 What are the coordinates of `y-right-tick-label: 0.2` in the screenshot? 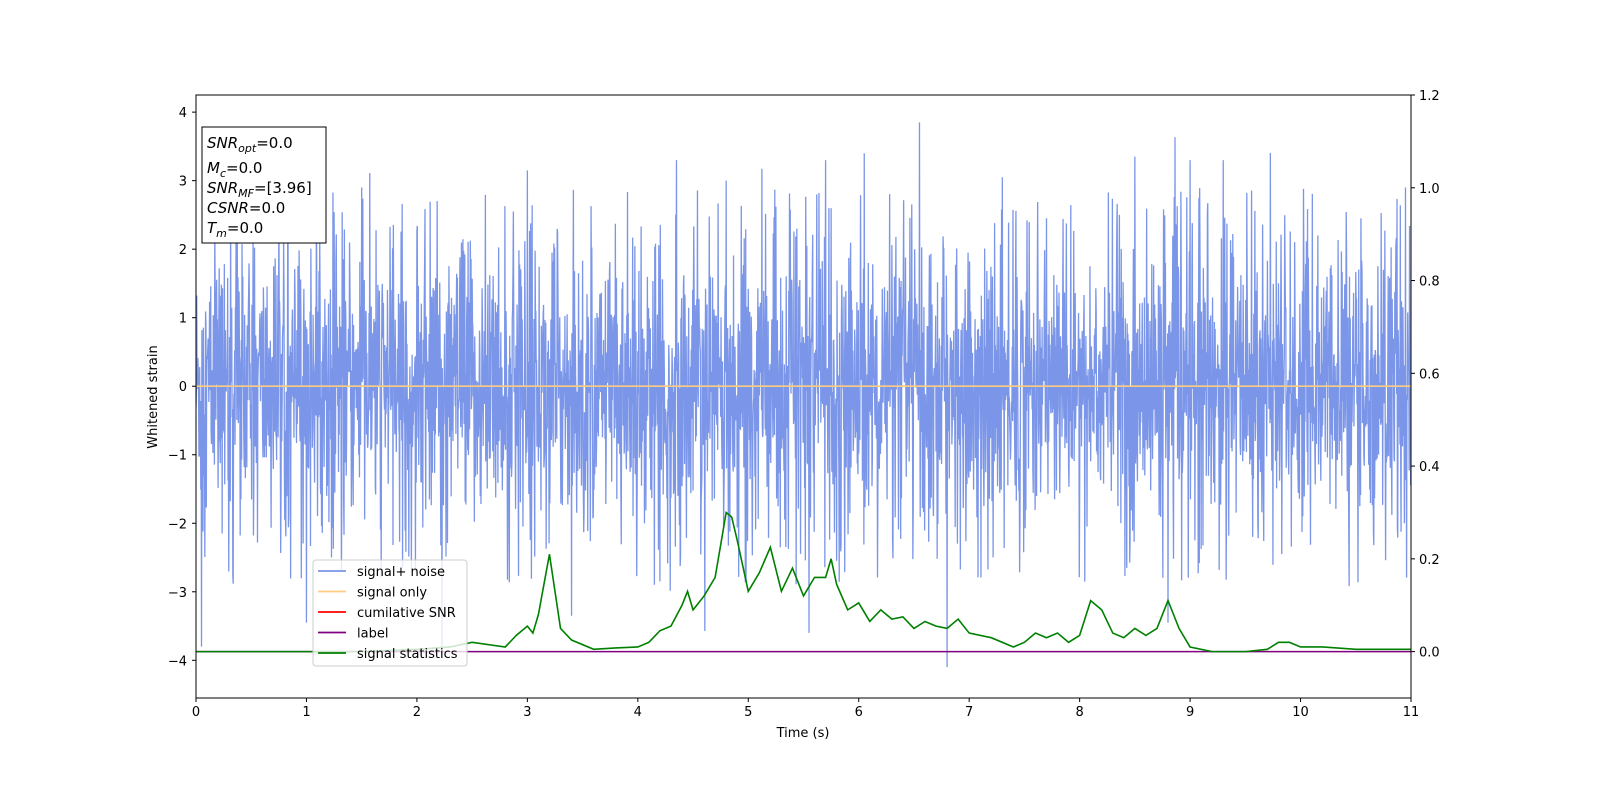 It's located at (1429, 560).